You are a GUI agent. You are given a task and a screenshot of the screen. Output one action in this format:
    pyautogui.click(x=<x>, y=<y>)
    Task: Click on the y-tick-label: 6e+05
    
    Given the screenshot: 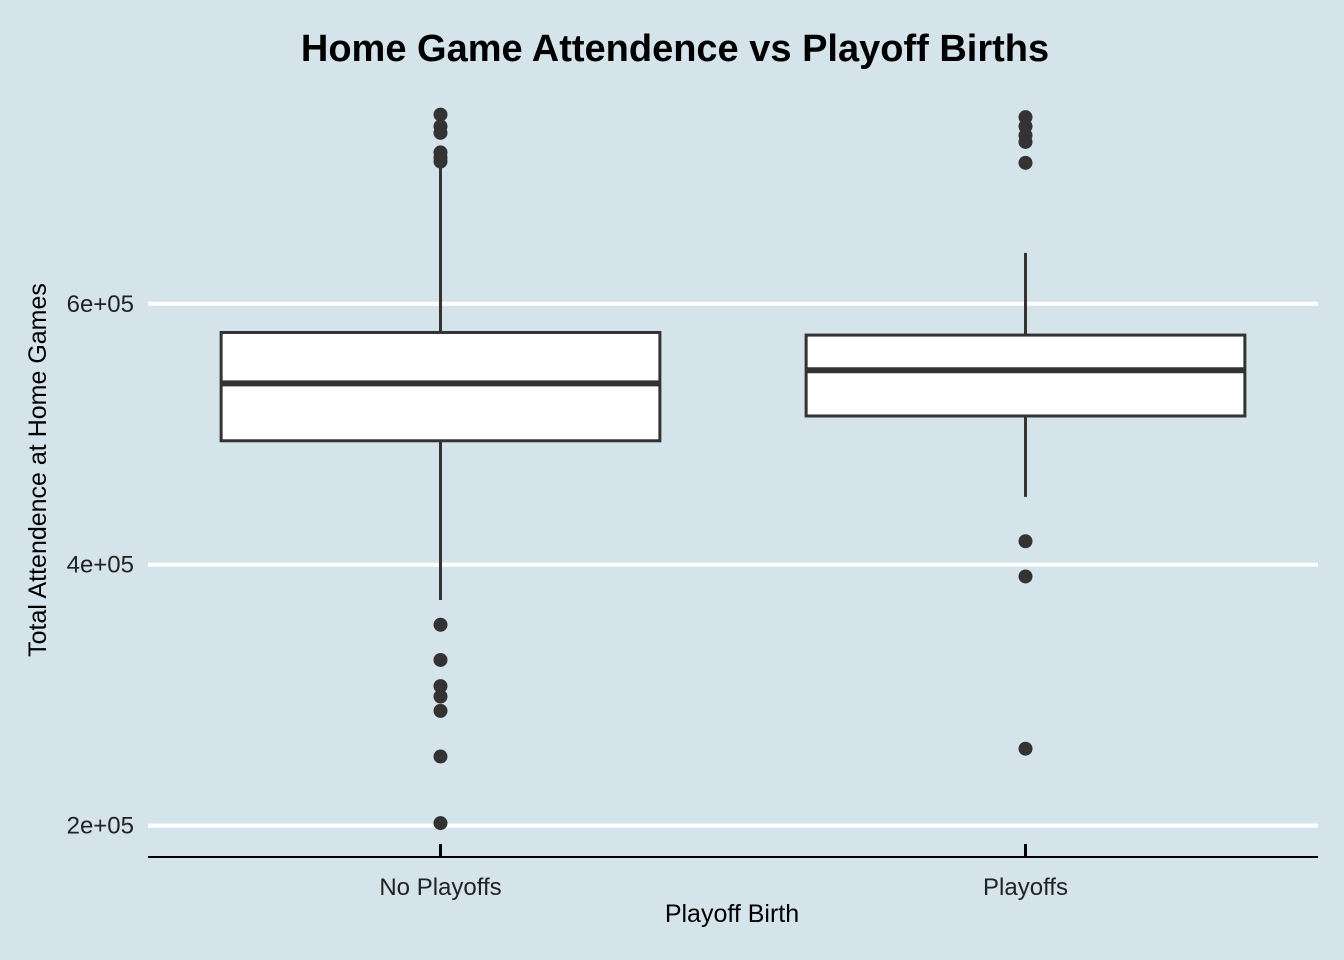 What is the action you would take?
    pyautogui.click(x=100, y=304)
    